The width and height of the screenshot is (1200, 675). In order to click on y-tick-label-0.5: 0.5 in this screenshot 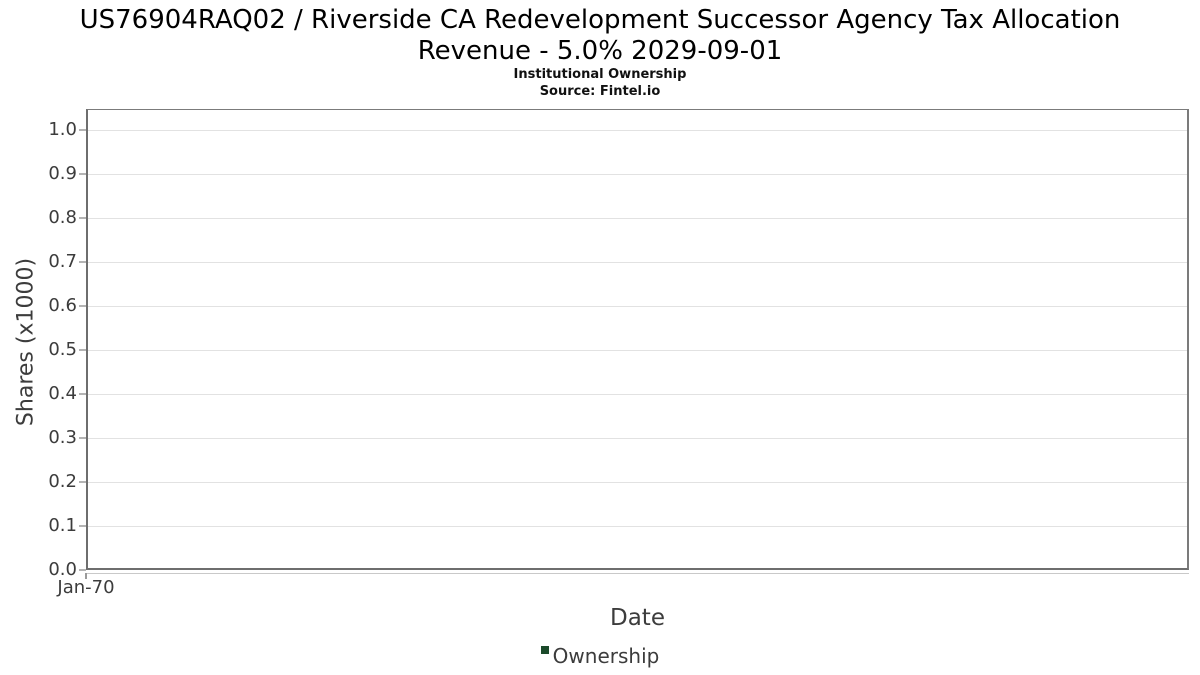, I will do `click(62, 349)`.